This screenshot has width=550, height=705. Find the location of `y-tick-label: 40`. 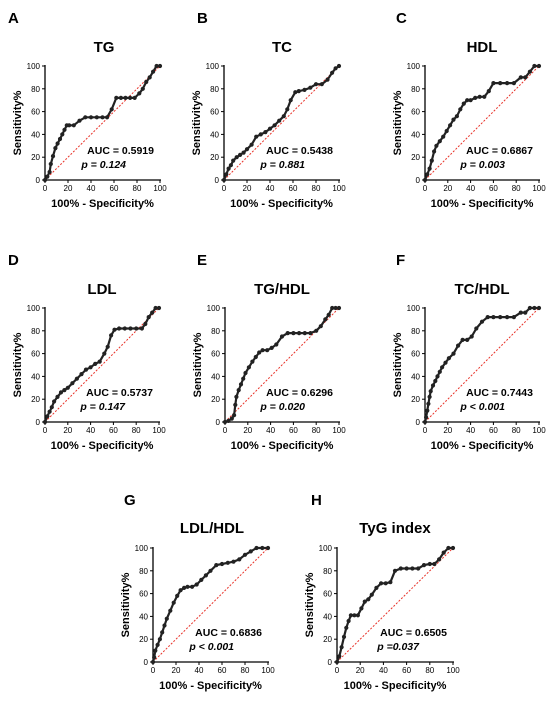

y-tick-label: 40 is located at coordinates (35, 134).